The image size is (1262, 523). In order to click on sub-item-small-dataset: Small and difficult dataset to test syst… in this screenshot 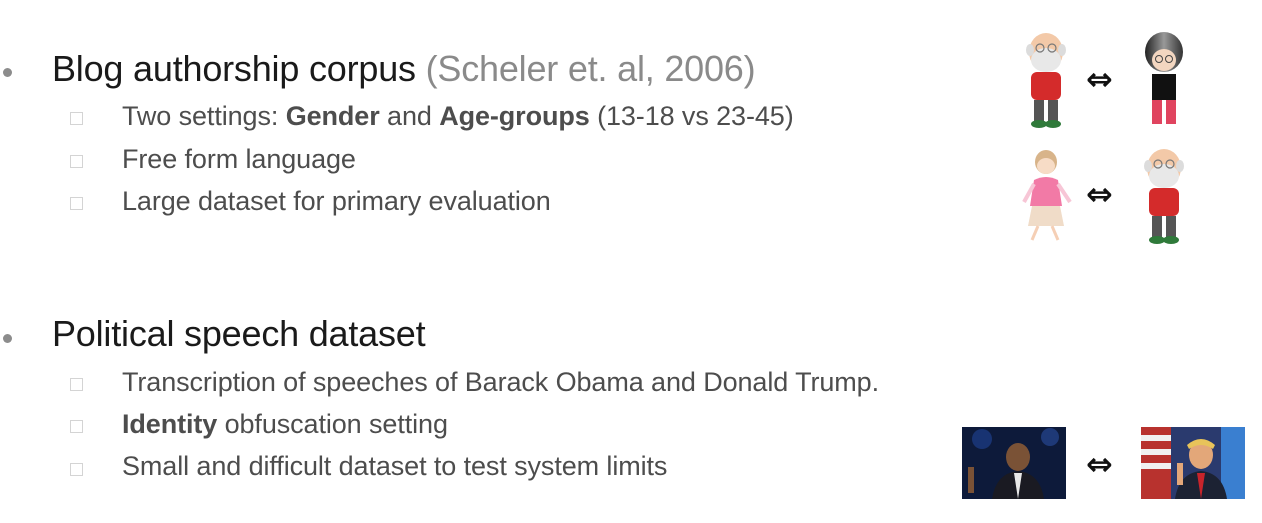, I will do `click(395, 466)`.